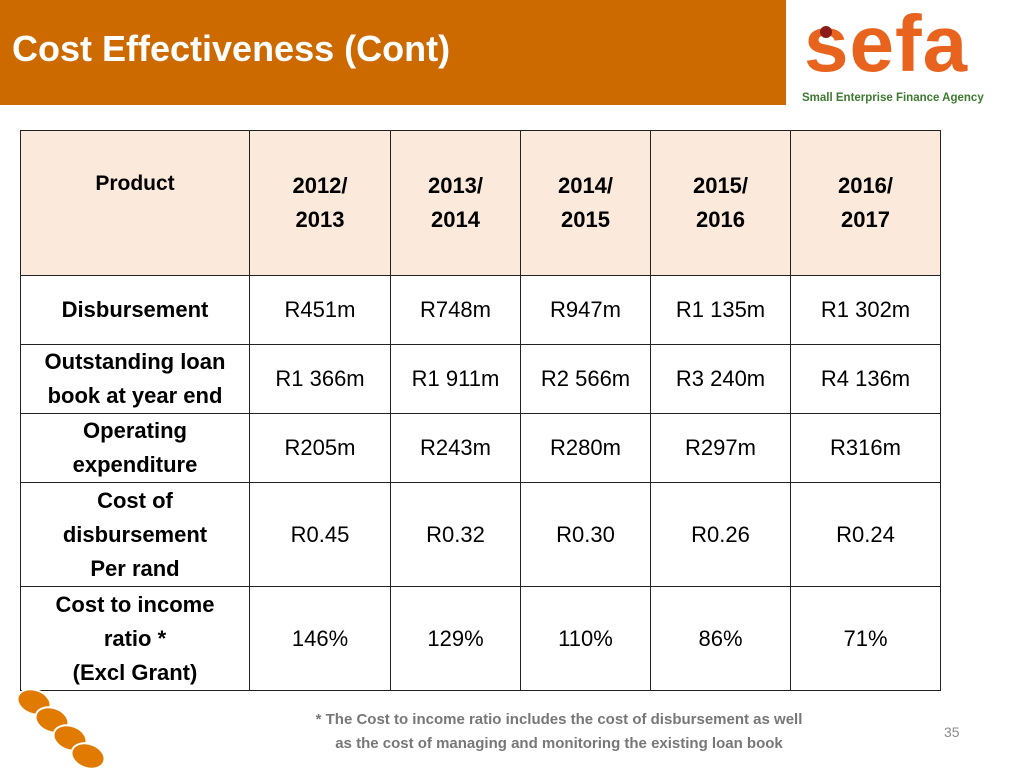  Describe the element at coordinates (88, 755) in the screenshot. I see `chain-link` at that location.